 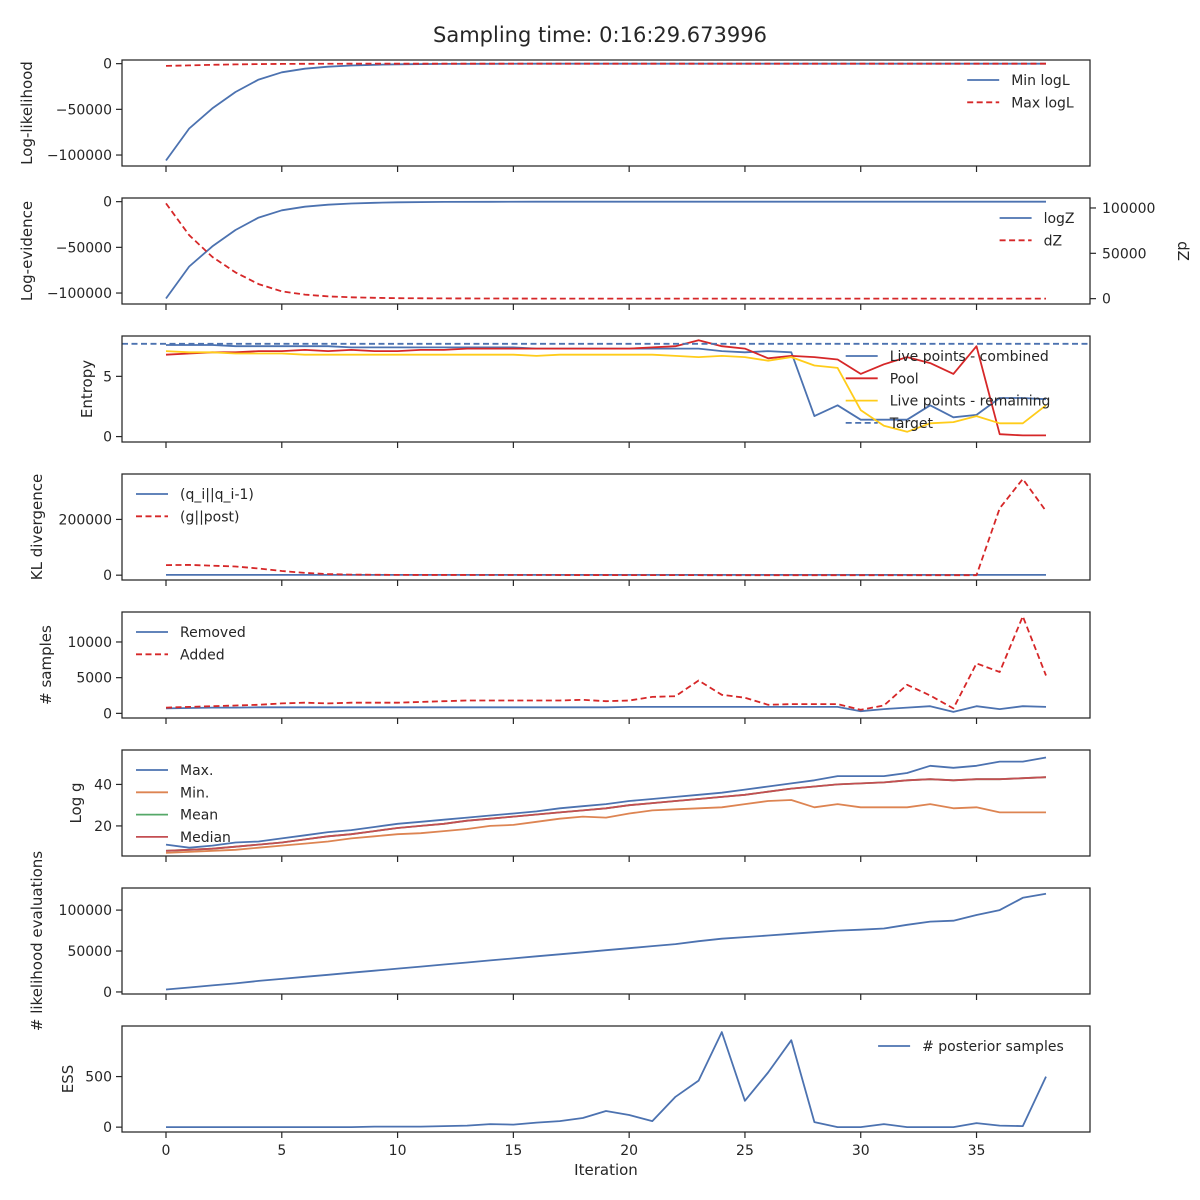 I want to click on y-tick-label: 5, so click(x=107, y=377).